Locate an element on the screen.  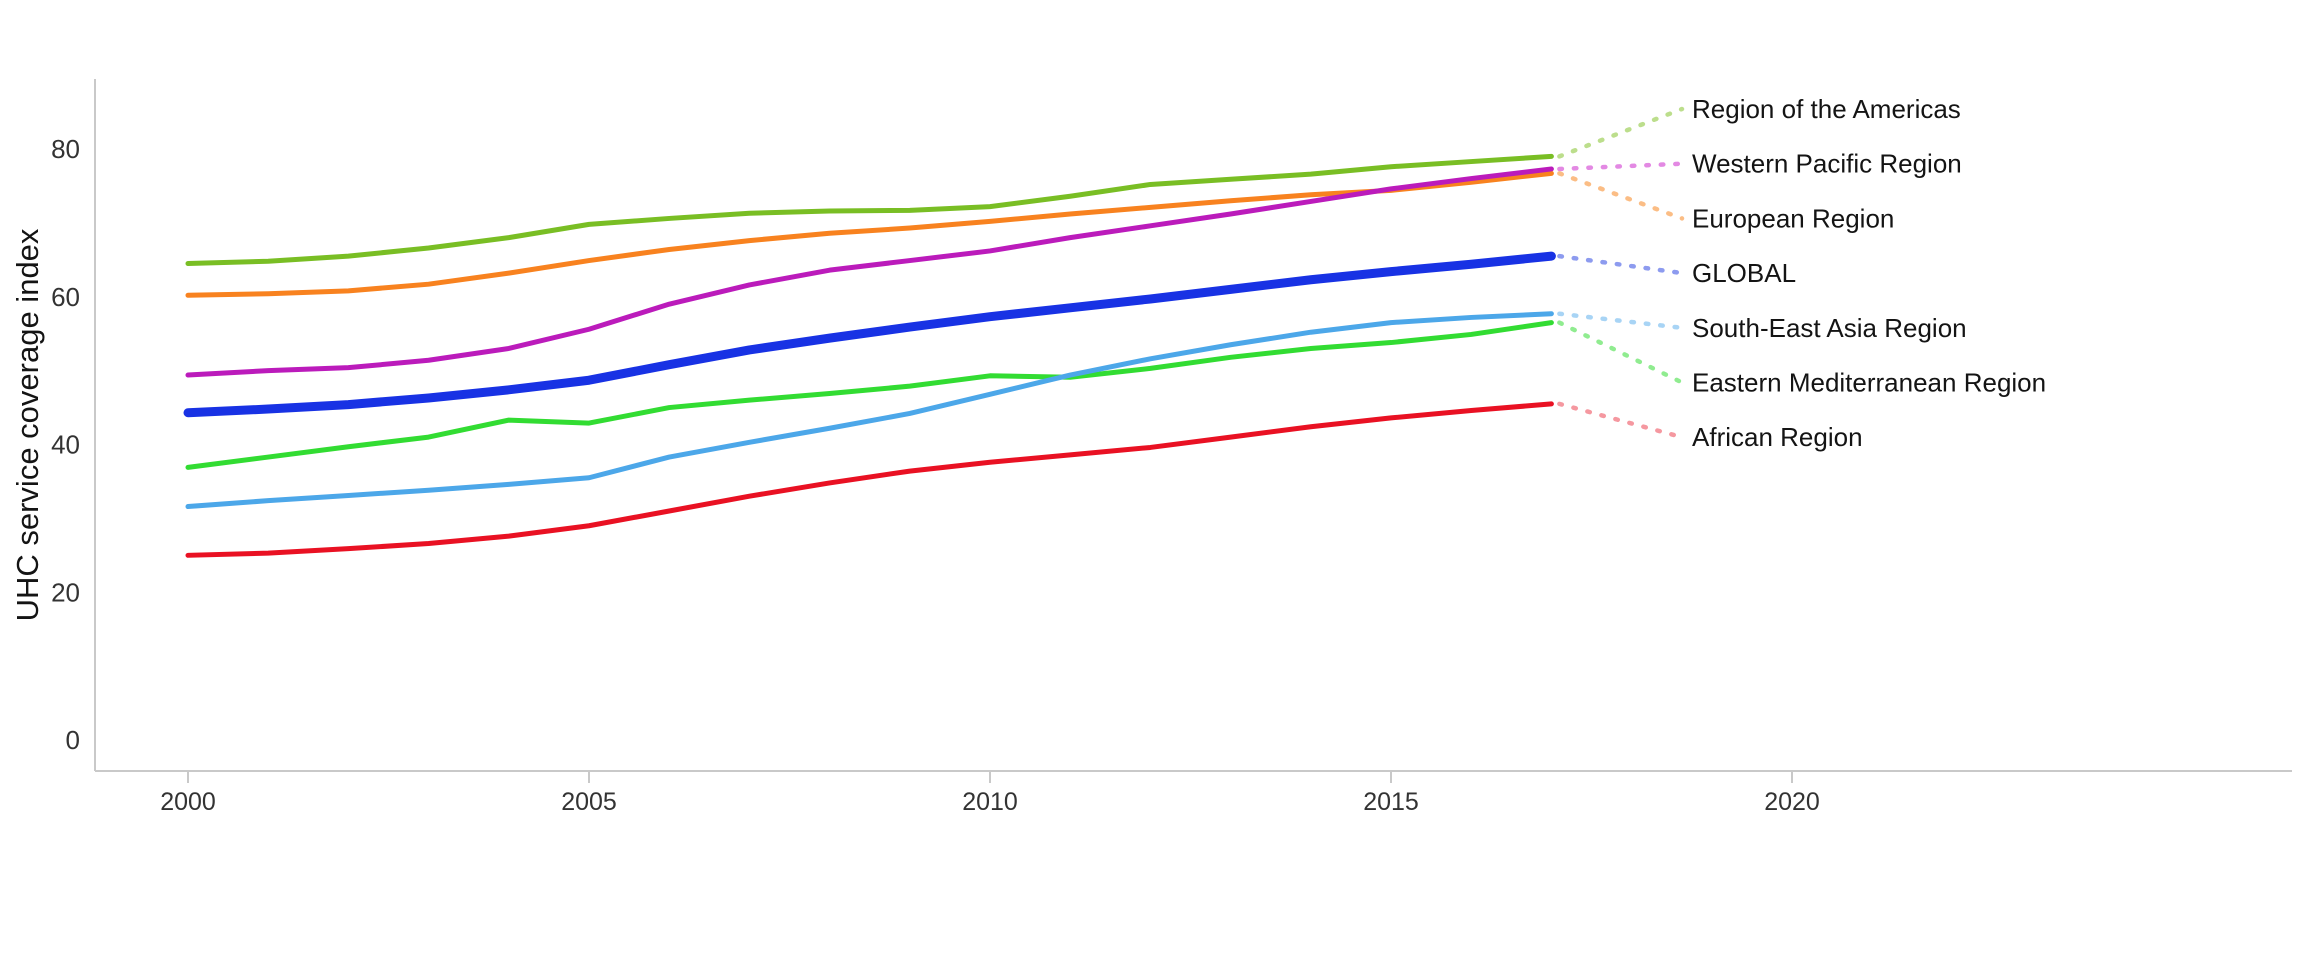
y-tick-label-40: 40 is located at coordinates (65, 445).